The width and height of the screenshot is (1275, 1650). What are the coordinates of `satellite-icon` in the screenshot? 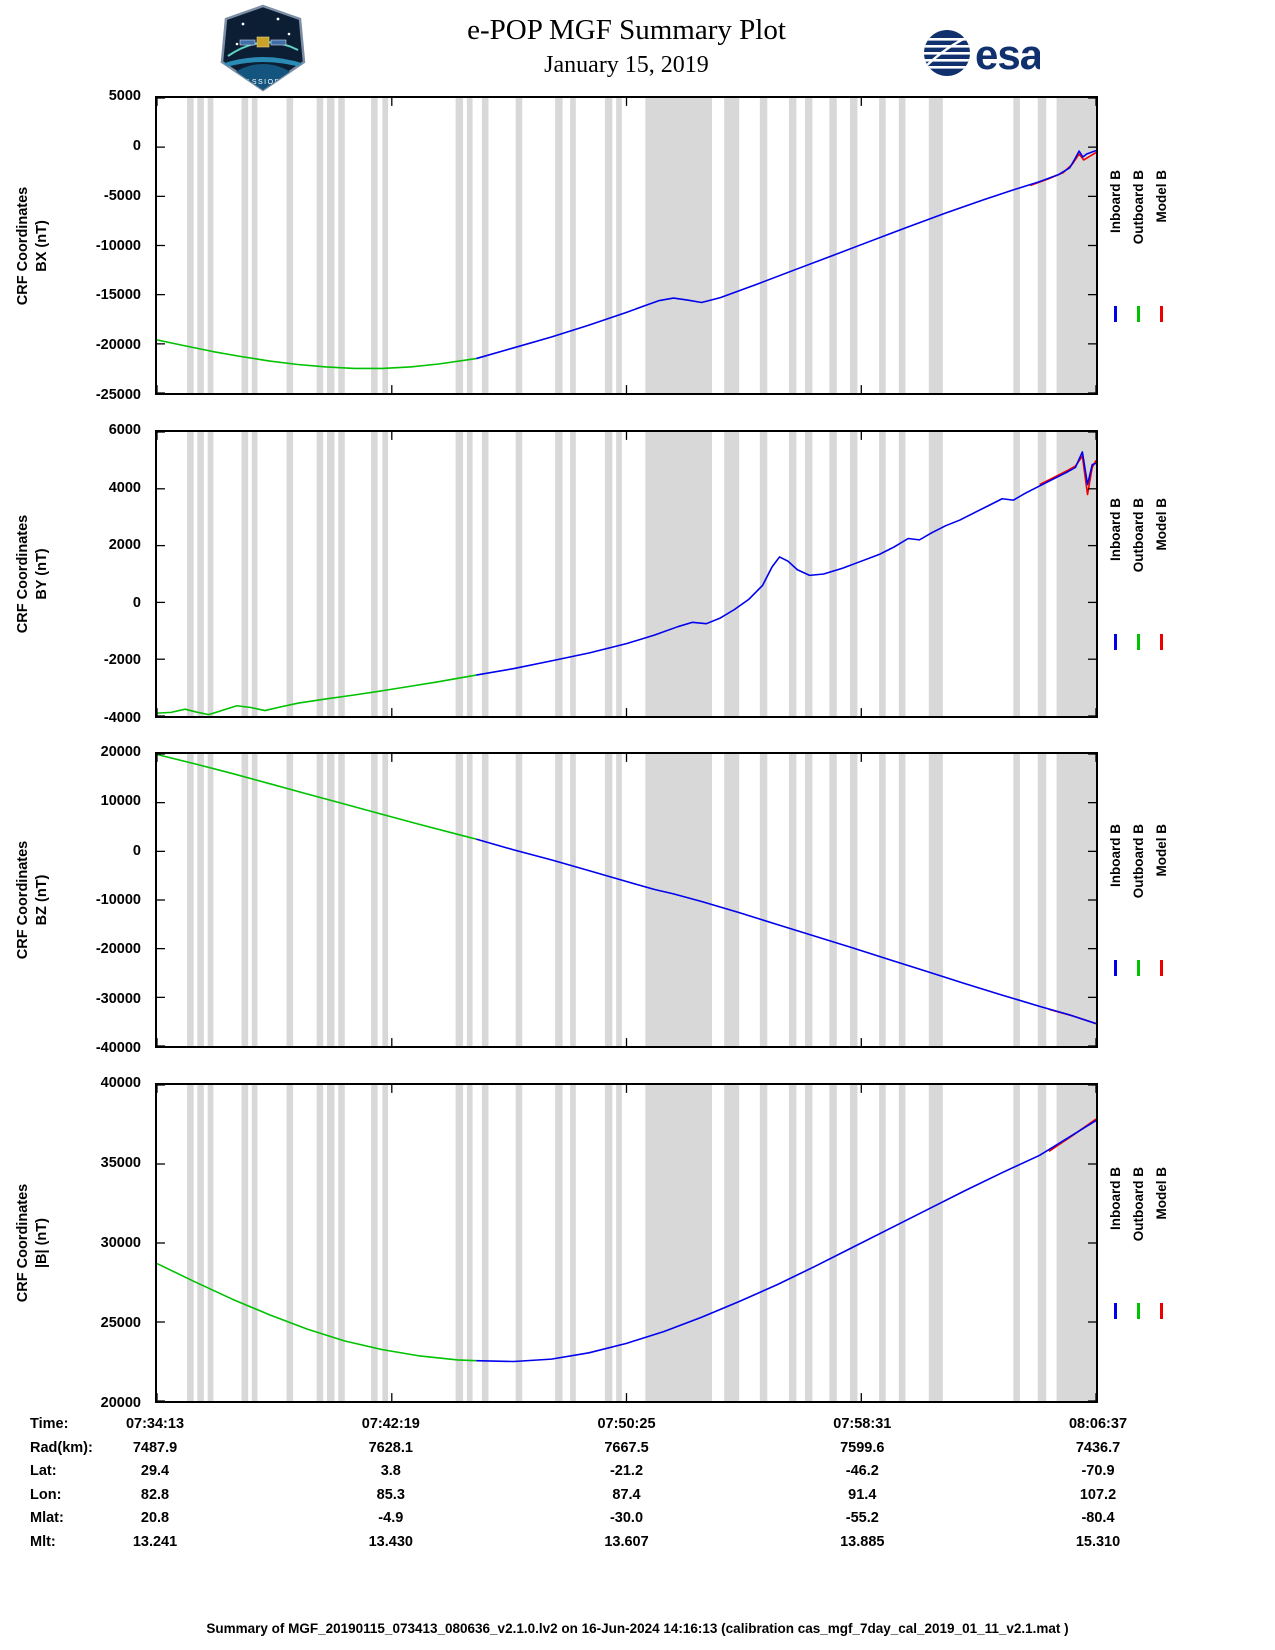 It's located at (263, 42).